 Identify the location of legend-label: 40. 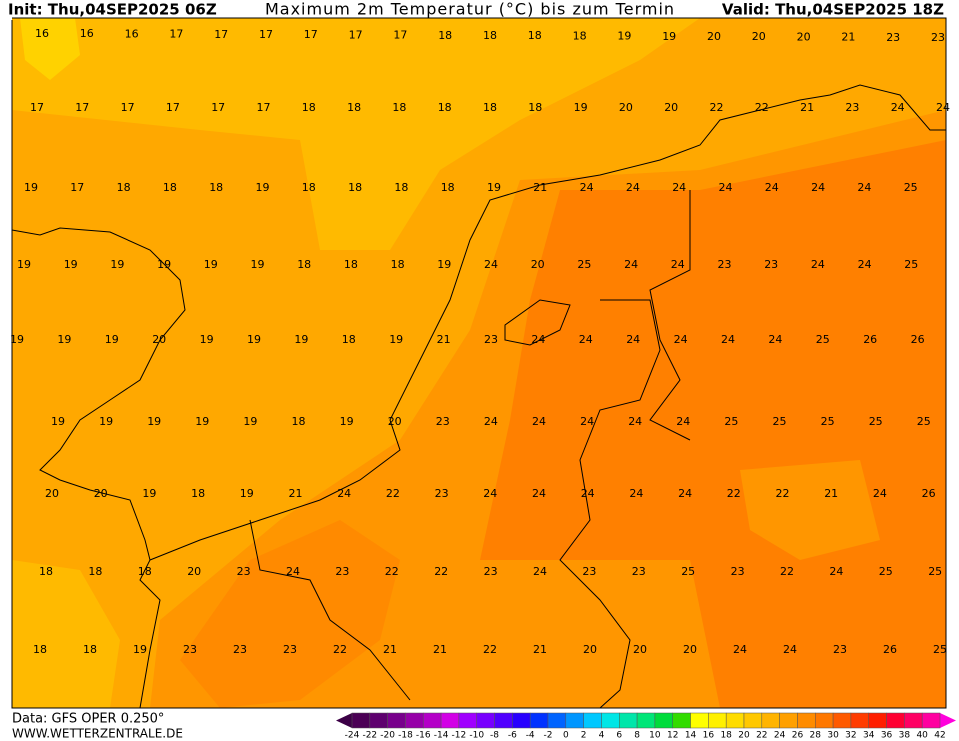
(922, 736).